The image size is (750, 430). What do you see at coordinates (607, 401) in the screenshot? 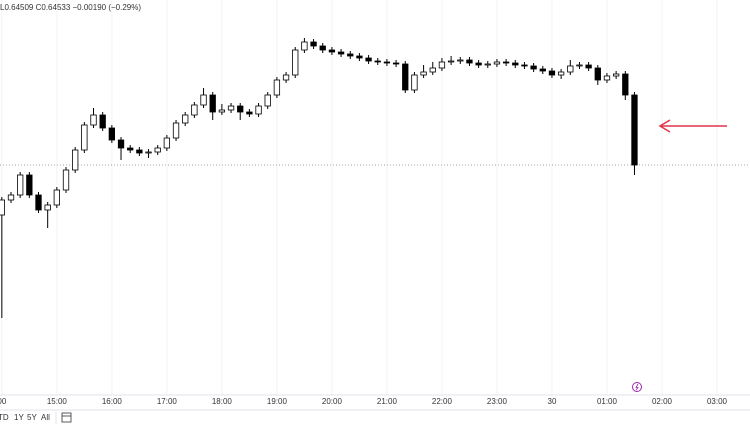
I see `x-tick-label: 01:00` at bounding box center [607, 401].